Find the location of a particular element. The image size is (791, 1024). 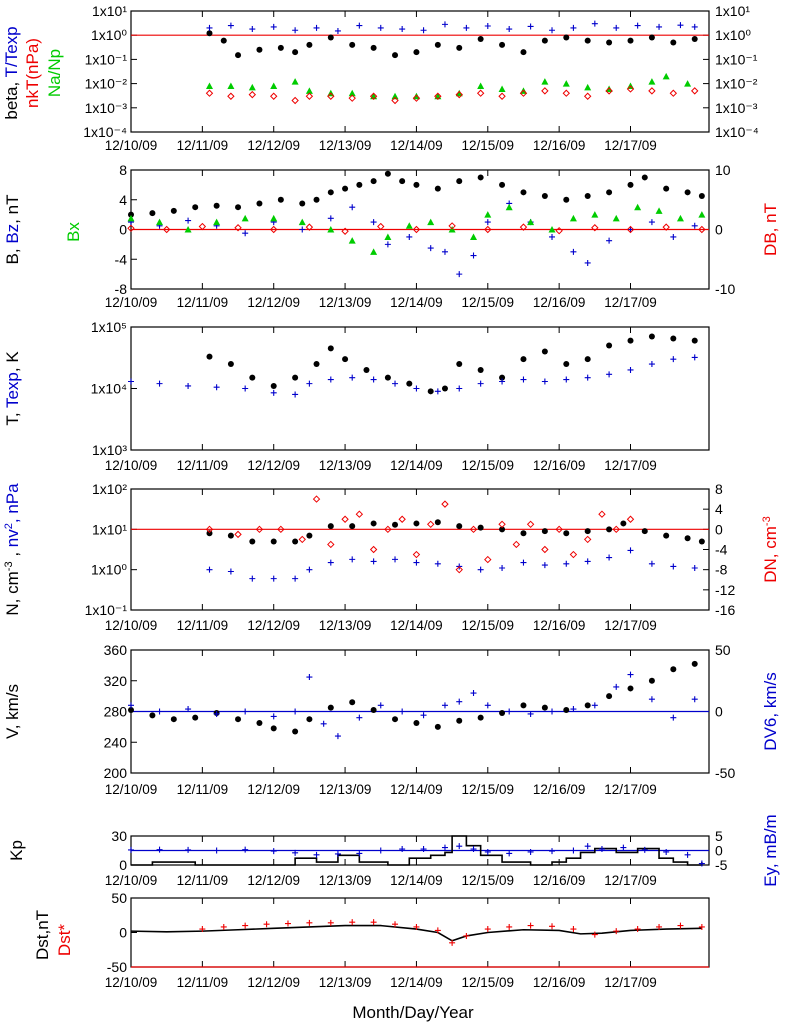

mag-ytick-label: 8 is located at coordinates (123, 170).